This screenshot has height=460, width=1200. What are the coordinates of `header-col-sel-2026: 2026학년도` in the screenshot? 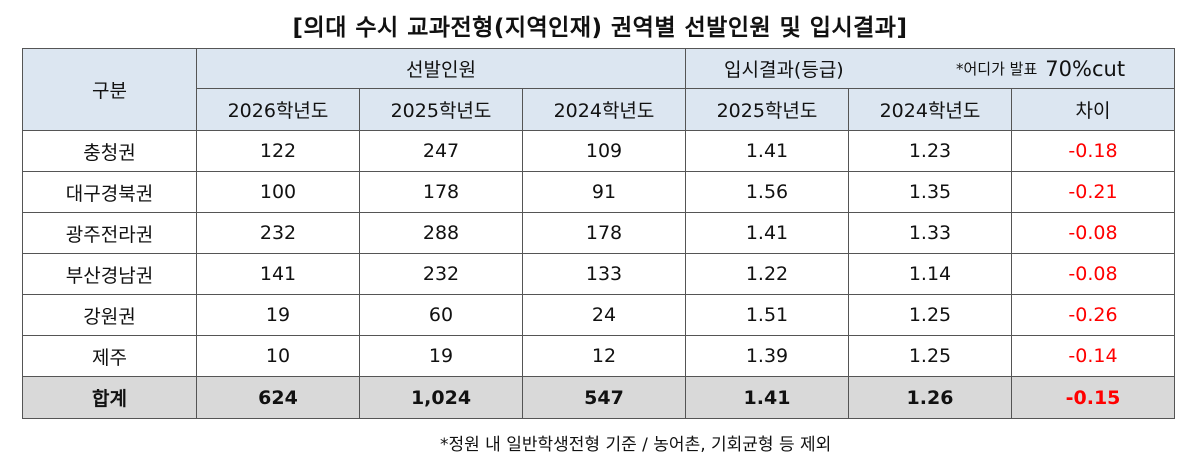 It's located at (278, 109).